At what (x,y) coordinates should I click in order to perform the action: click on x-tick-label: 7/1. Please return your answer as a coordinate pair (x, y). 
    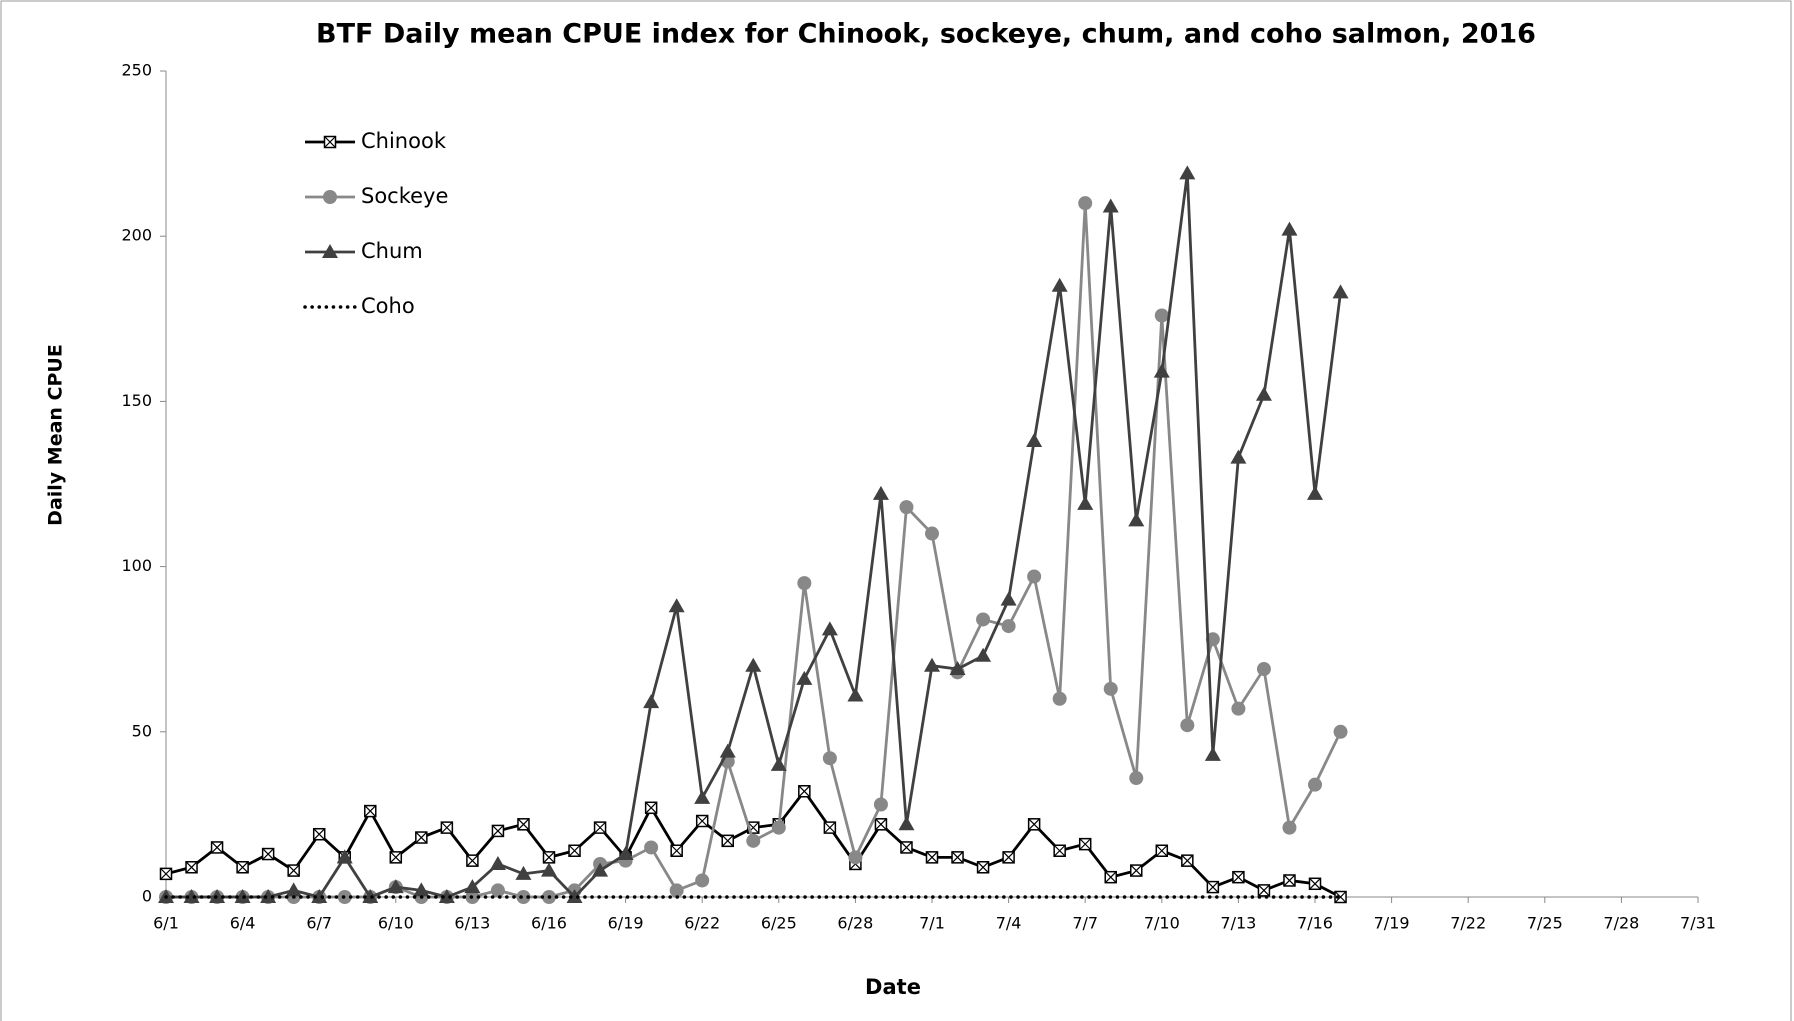
    Looking at the image, I should click on (932, 923).